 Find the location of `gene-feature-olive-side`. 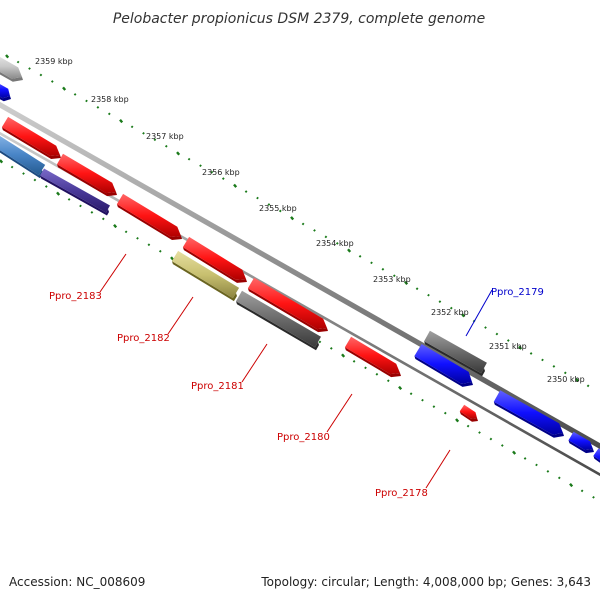

gene-feature-olive-side is located at coordinates (204, 281).